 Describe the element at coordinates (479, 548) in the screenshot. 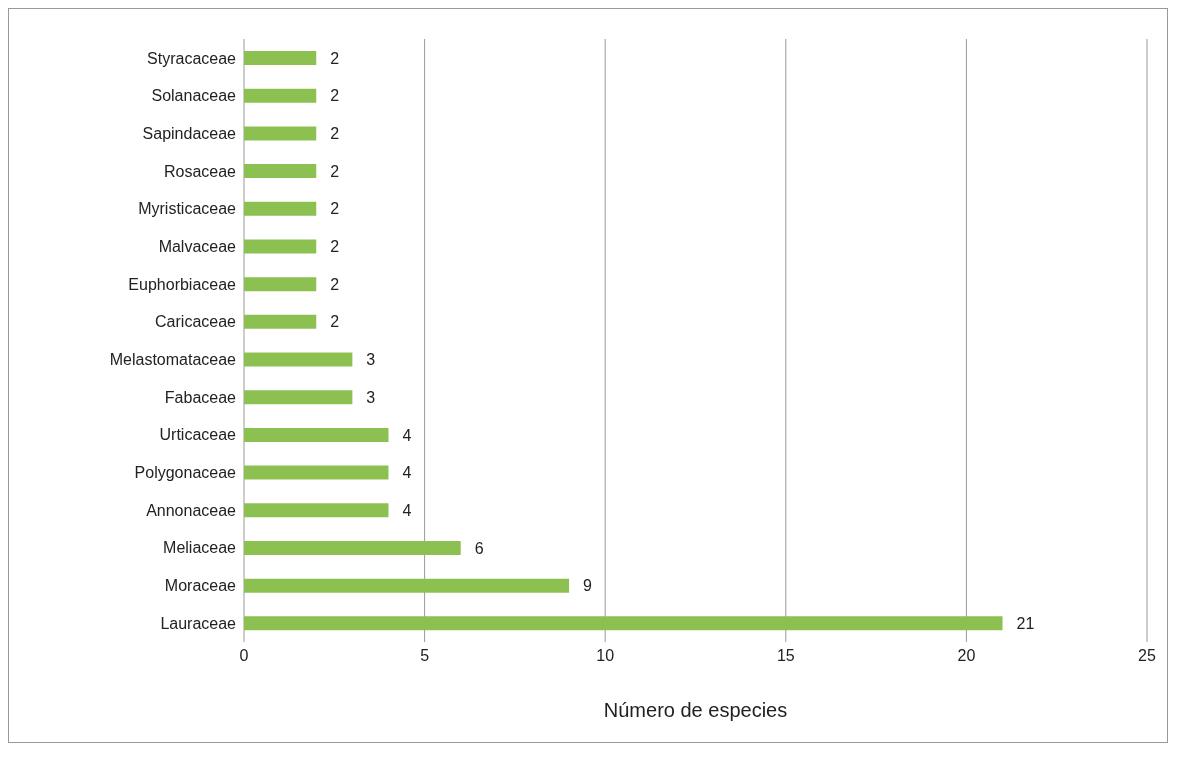

I see `data-label: 6` at that location.